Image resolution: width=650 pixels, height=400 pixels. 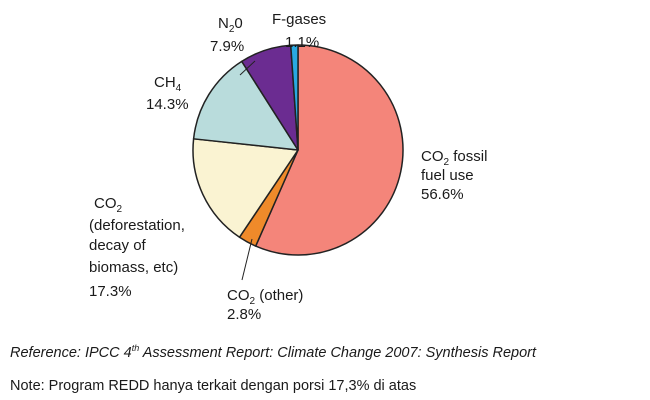 I want to click on label-co2-fossil-percent: 56.6%, so click(x=442, y=194).